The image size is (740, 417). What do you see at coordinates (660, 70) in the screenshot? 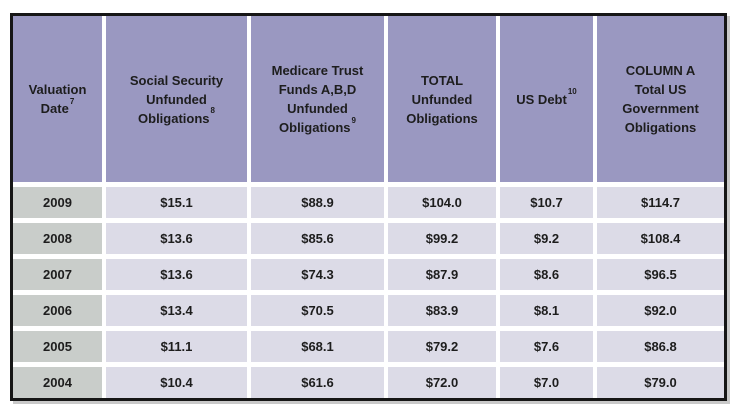
I see `header-line: COLUMN A` at bounding box center [660, 70].